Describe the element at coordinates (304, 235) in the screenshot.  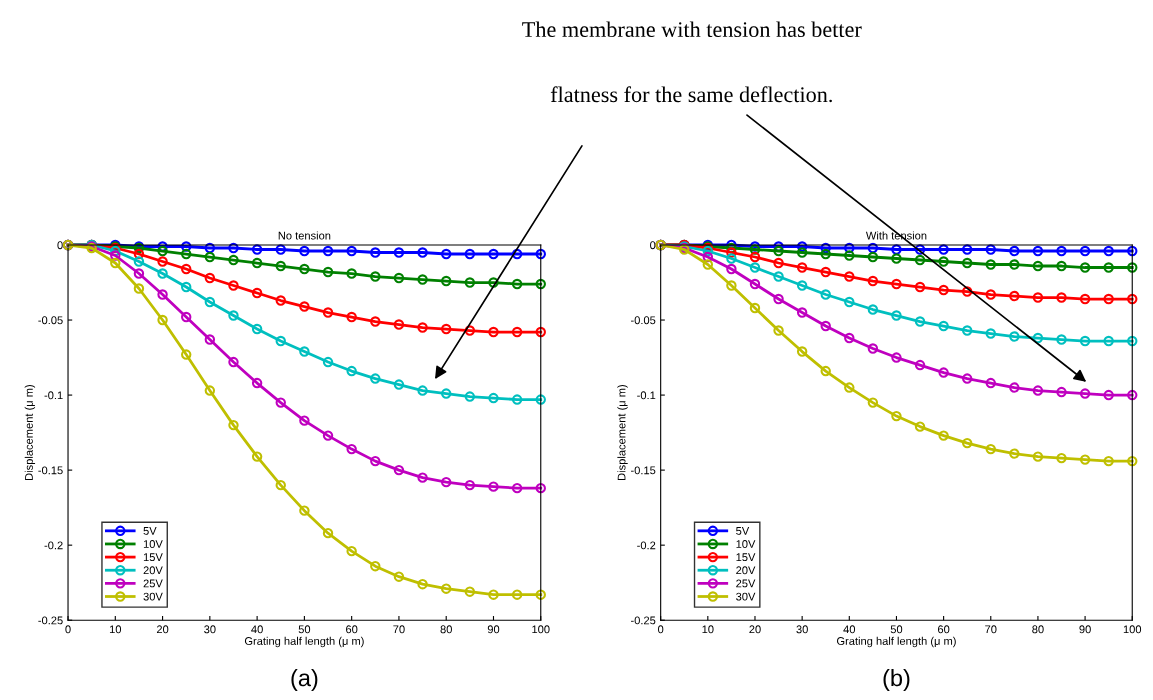
I see `chart-title: No tension` at that location.